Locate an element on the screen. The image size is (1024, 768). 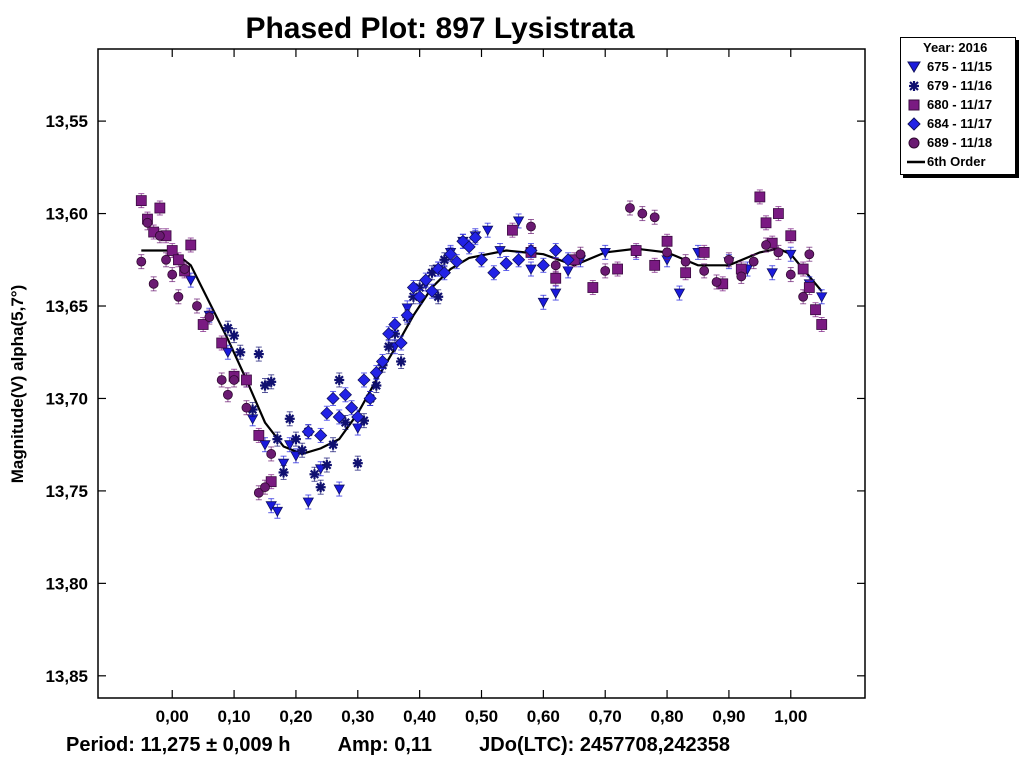
triangle-marker-icon is located at coordinates (914, 67).